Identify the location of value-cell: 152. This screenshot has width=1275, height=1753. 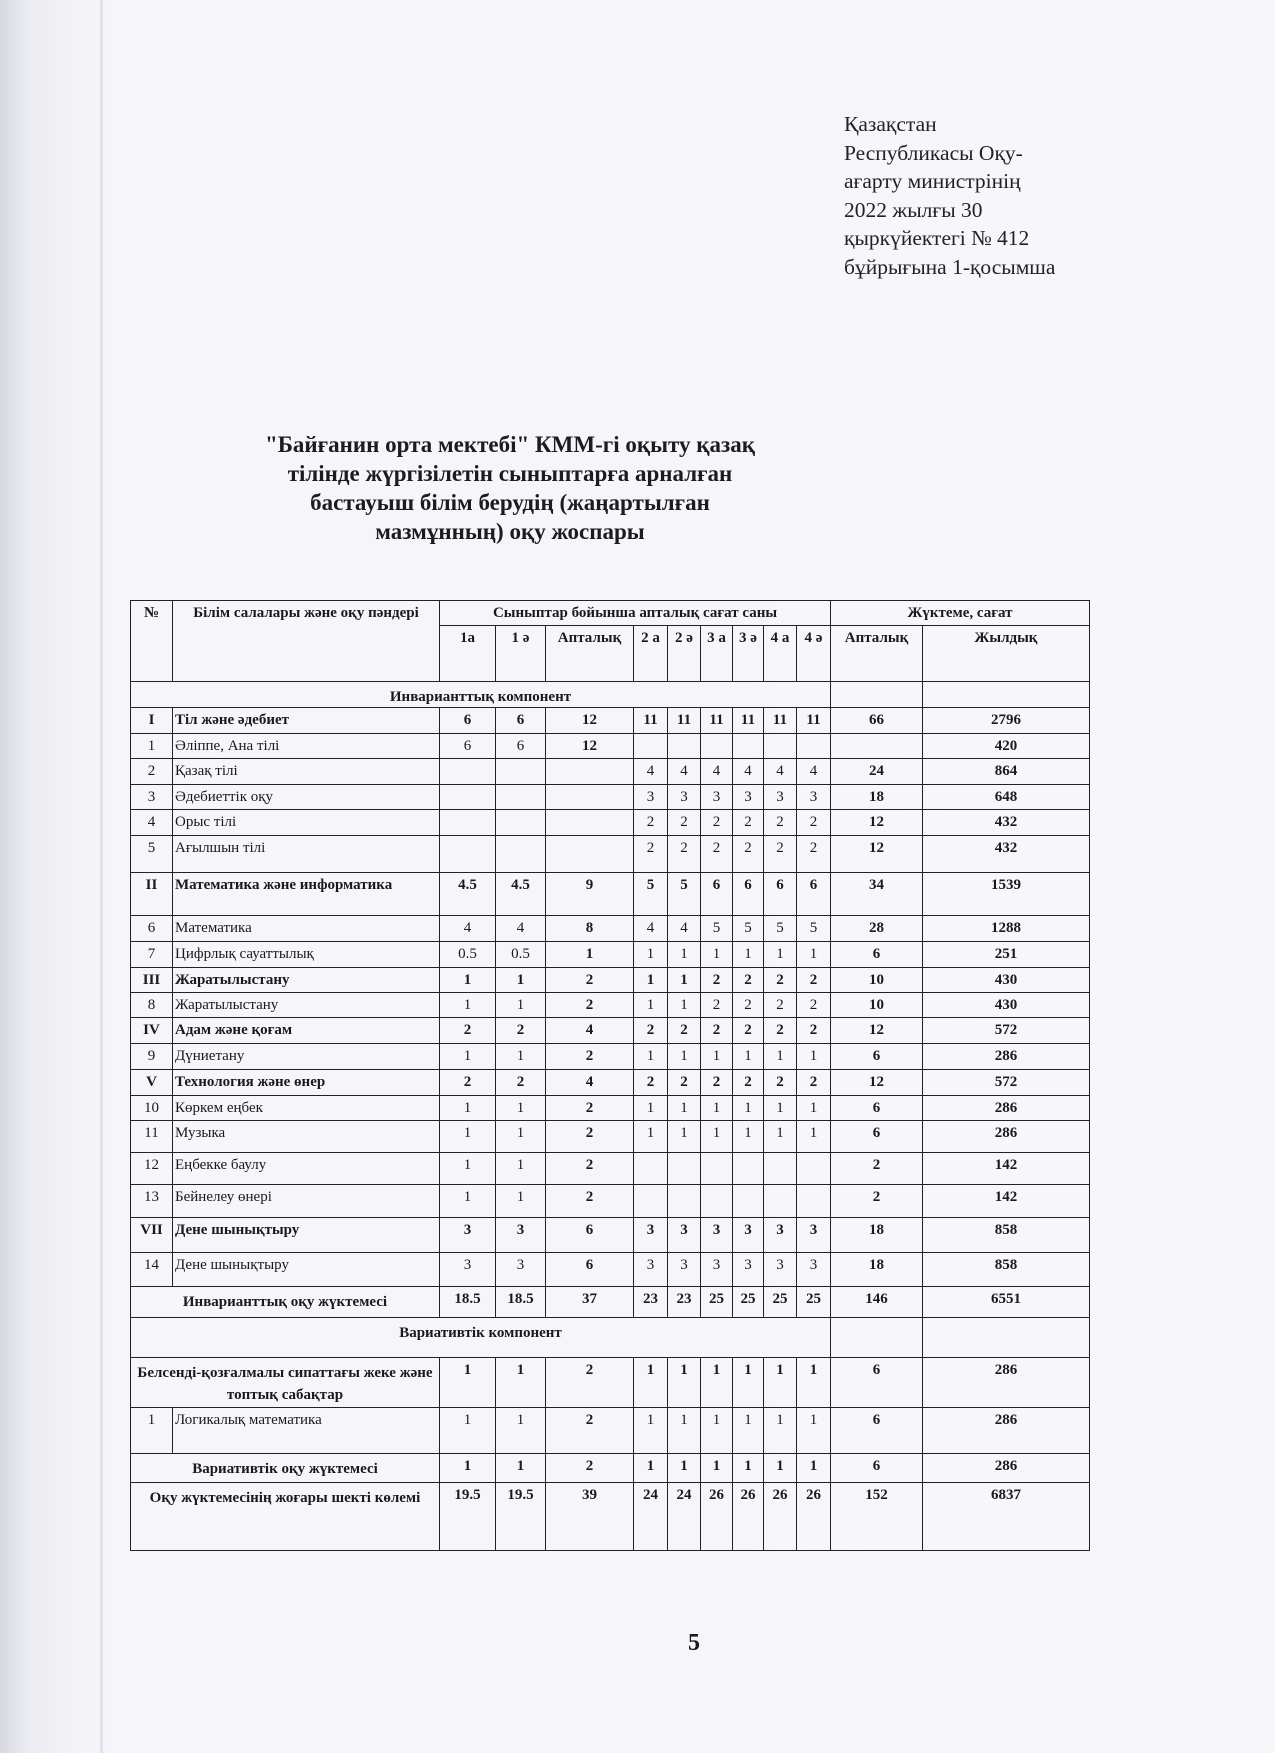
(876, 1516).